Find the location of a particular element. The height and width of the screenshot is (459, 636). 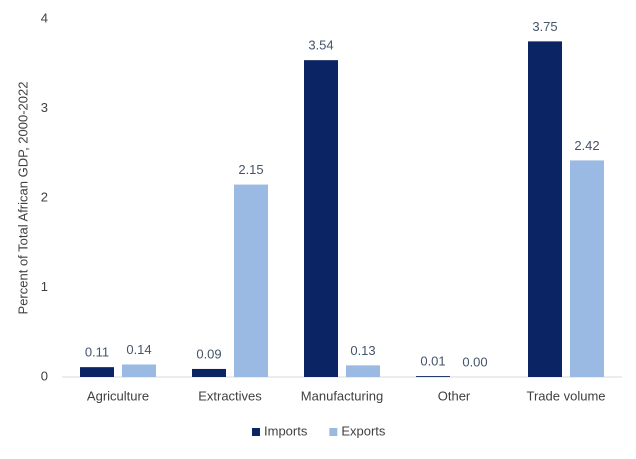

value-label: 0.14 is located at coordinates (138, 349).